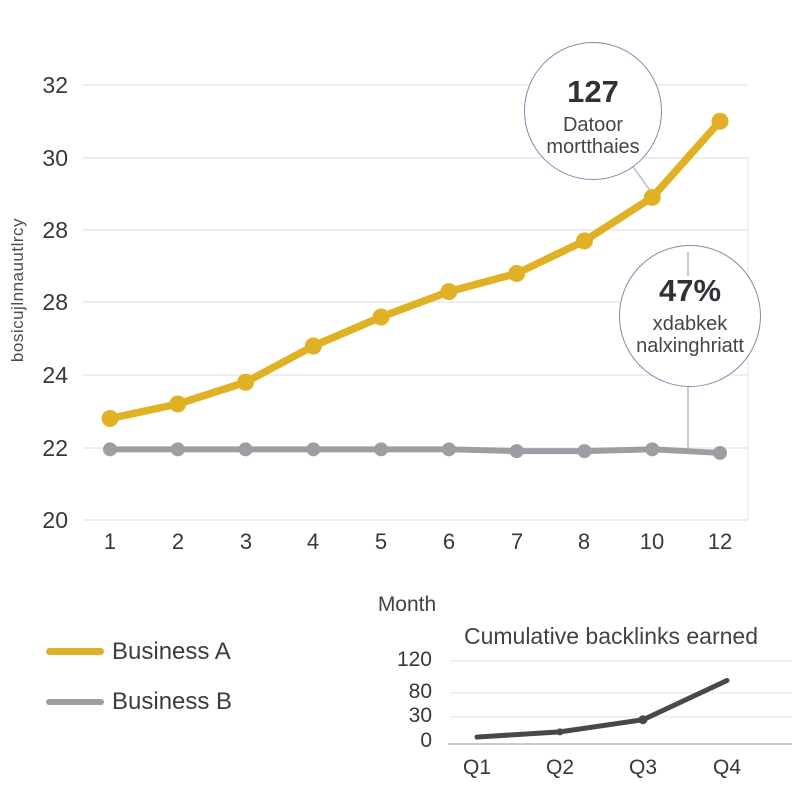 This screenshot has width=800, height=800. Describe the element at coordinates (726, 767) in the screenshot. I see `inset-x-tick-label: Q4` at that location.